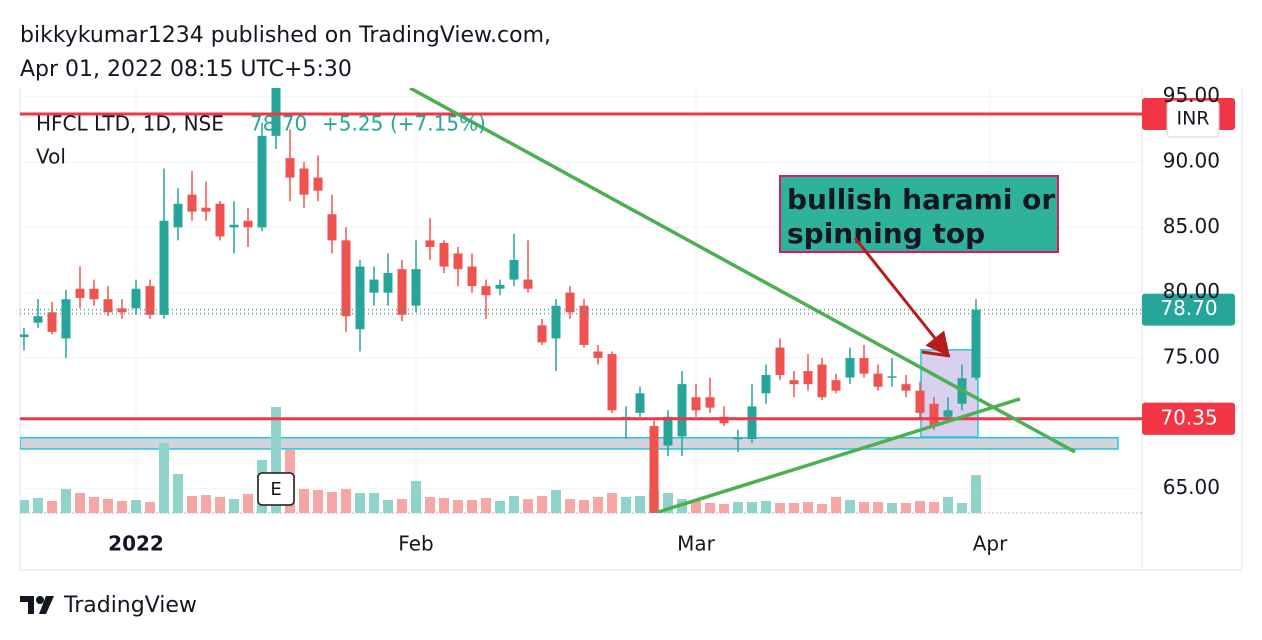 The height and width of the screenshot is (640, 1262). I want to click on y-tick-label: 95.00, so click(1191, 95).